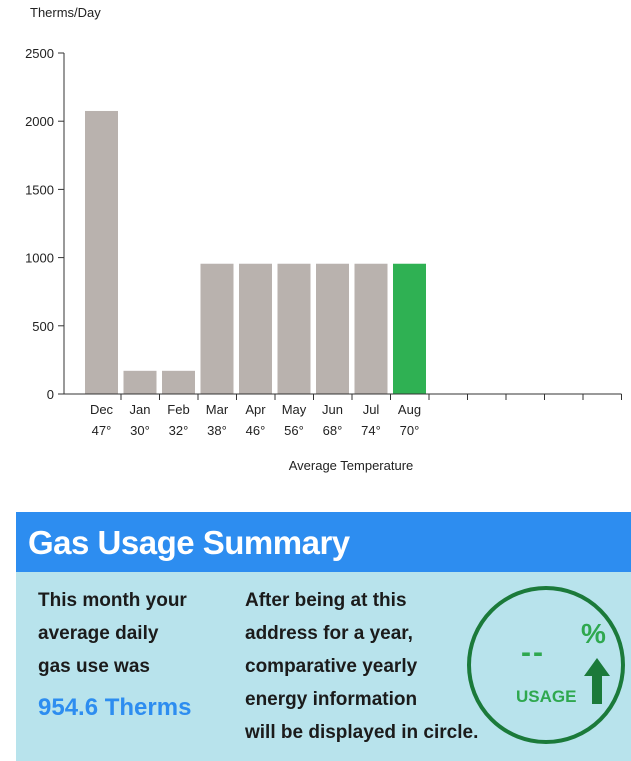 The image size is (631, 761). What do you see at coordinates (294, 430) in the screenshot?
I see `temperature-label: 56°` at bounding box center [294, 430].